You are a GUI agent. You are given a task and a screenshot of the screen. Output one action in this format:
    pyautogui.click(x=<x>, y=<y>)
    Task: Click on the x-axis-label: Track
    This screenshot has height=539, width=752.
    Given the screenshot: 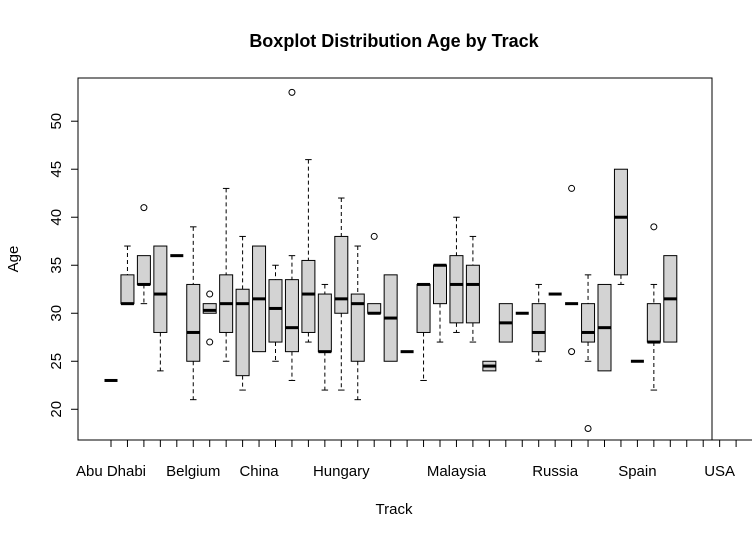 What is the action you would take?
    pyautogui.click(x=394, y=509)
    